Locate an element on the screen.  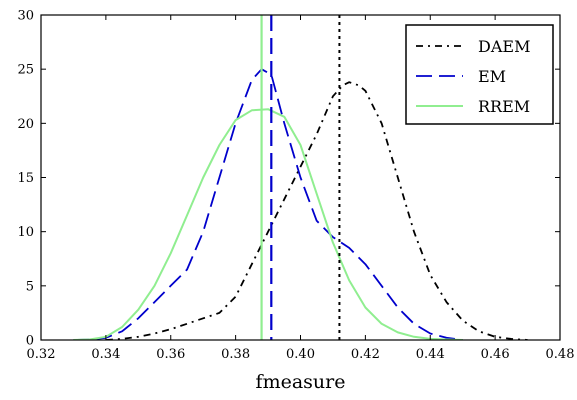
legend-label-rrem: RREM is located at coordinates (504, 106).